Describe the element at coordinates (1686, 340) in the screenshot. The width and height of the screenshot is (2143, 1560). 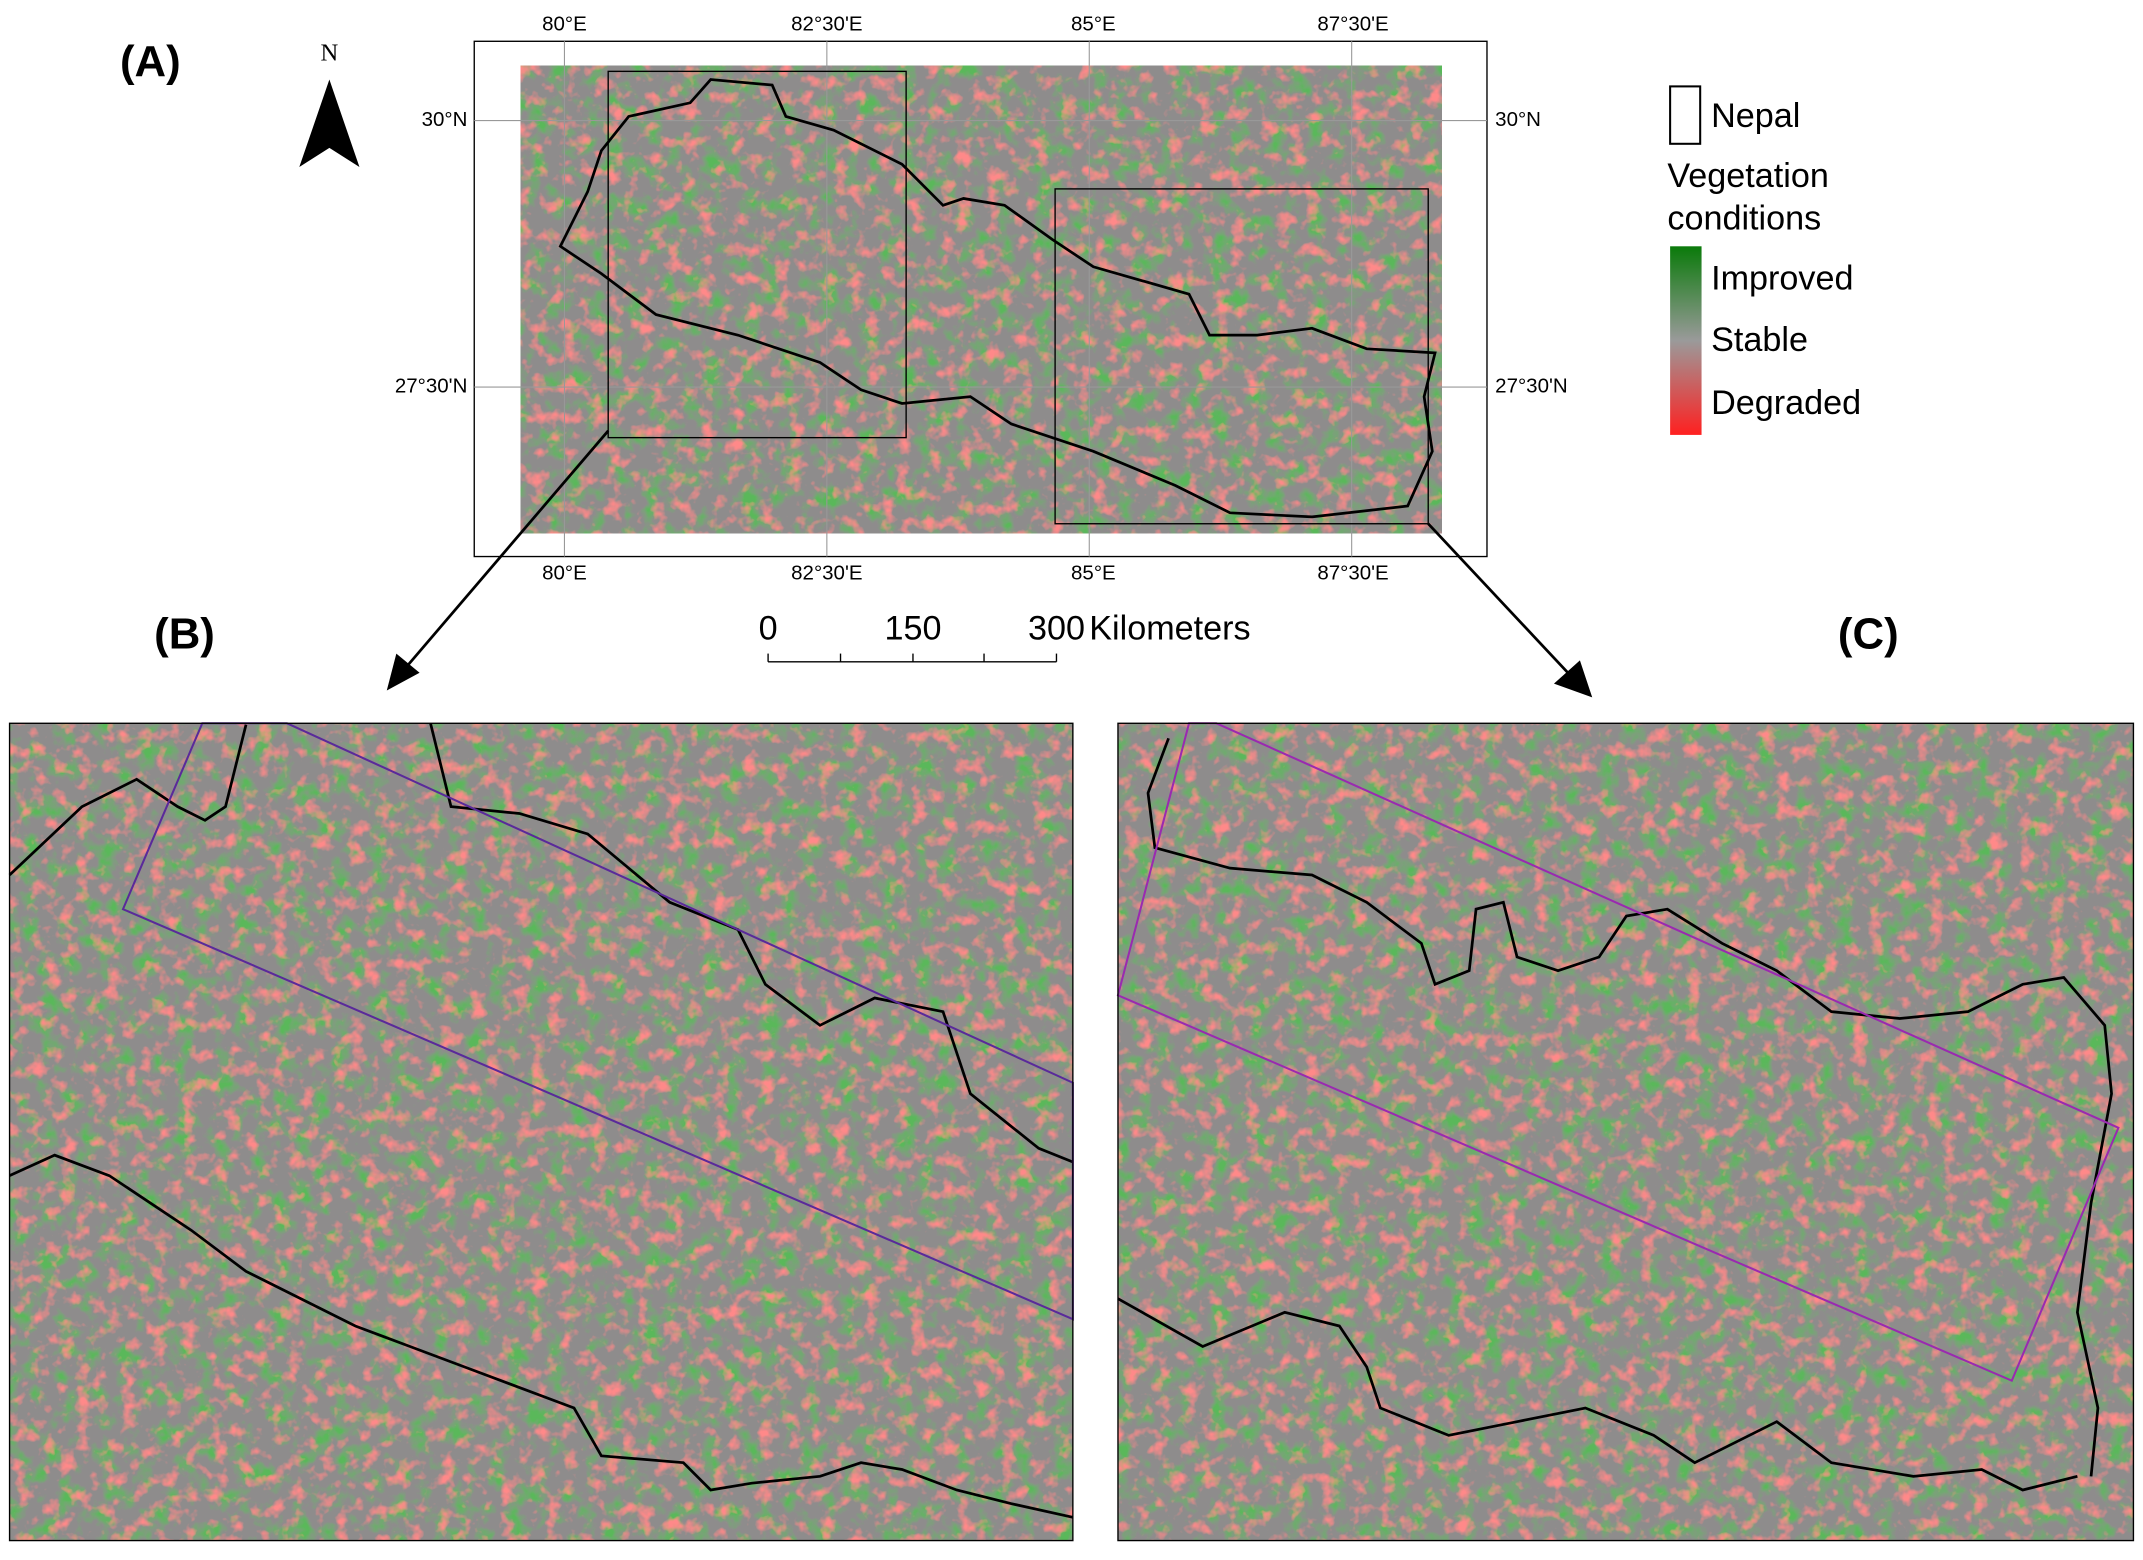
I see `legend-ramp` at that location.